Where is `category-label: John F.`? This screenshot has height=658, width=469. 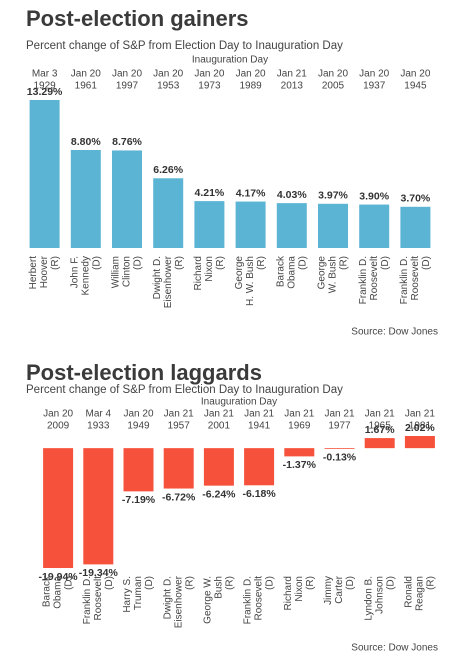 category-label: John F. is located at coordinates (74, 272).